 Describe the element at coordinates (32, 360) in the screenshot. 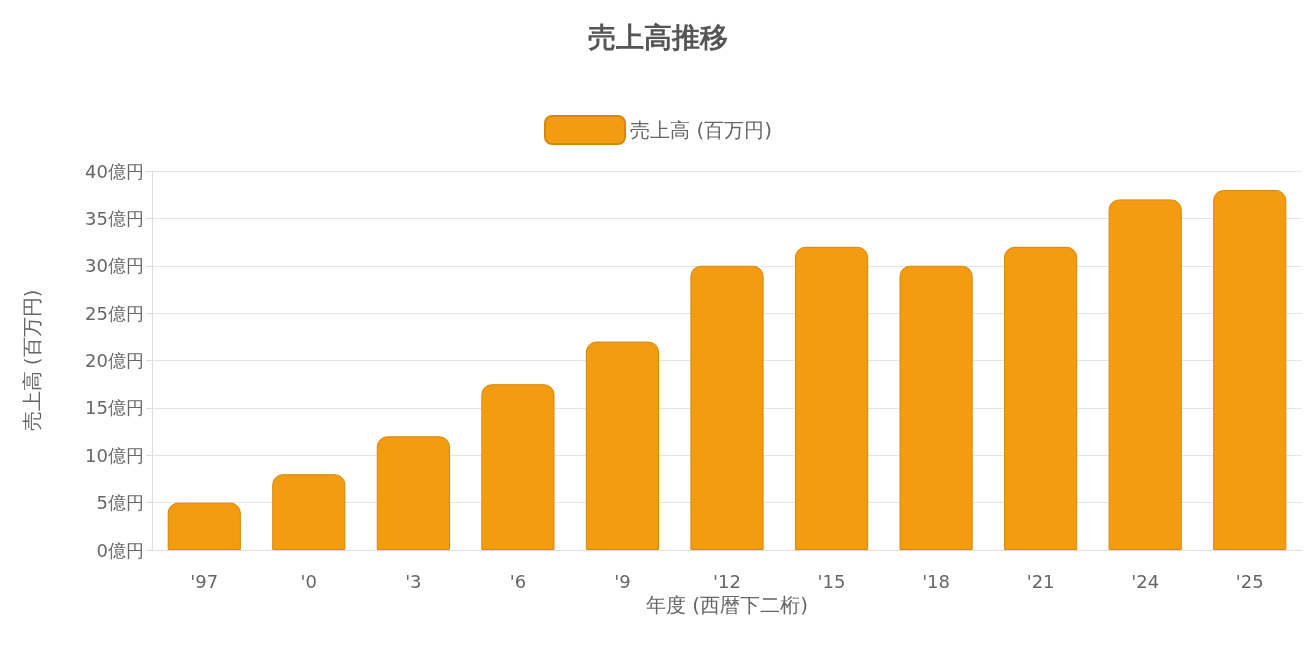

I see `y-axis-title: 売上高 (百万円)` at that location.